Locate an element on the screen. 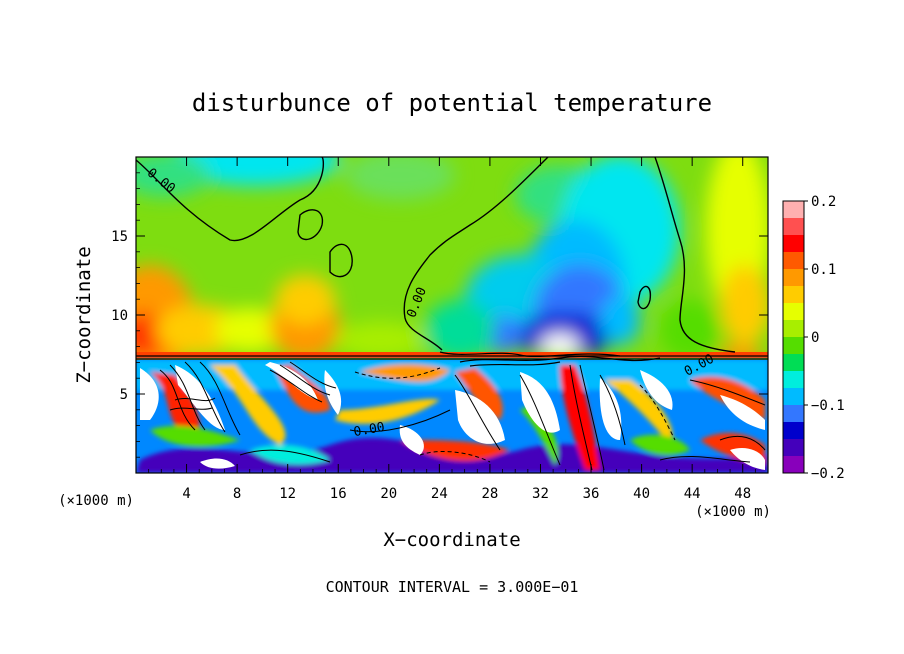 Image resolution: width=904 pixels, height=654 pixels. colorbar-tick-label: −0.2 is located at coordinates (828, 474).